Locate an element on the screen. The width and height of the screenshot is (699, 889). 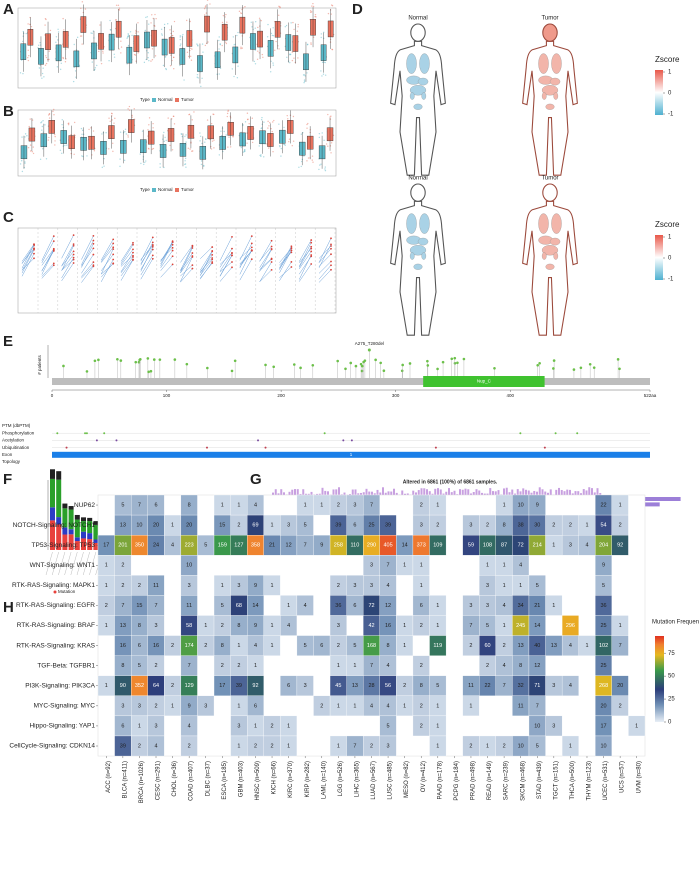
x-tick-label: 100 is located at coordinates (167, 395).